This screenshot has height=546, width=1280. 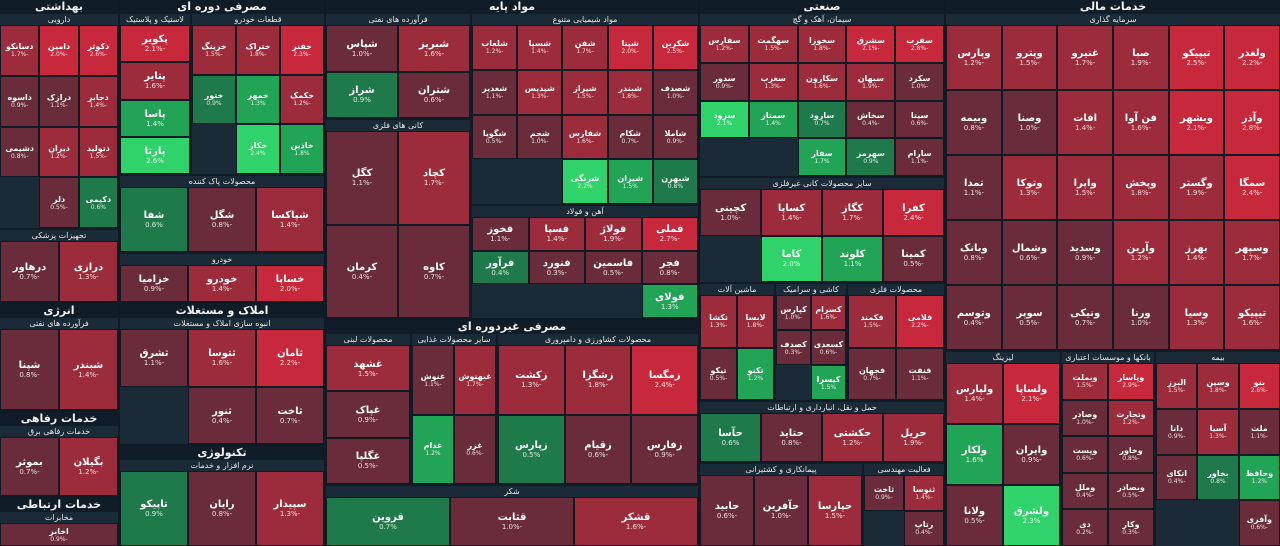 What do you see at coordinates (630, 181) in the screenshot?
I see `stock-tile: شیران 1.5%` at bounding box center [630, 181].